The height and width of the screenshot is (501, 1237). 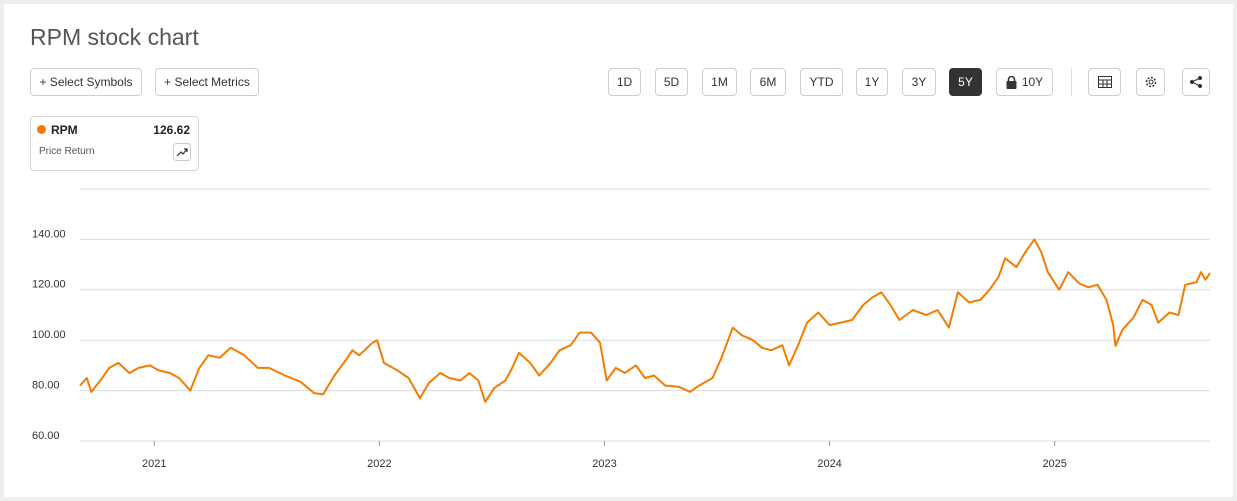 What do you see at coordinates (67, 151) in the screenshot?
I see `legend-metric: Price Return` at bounding box center [67, 151].